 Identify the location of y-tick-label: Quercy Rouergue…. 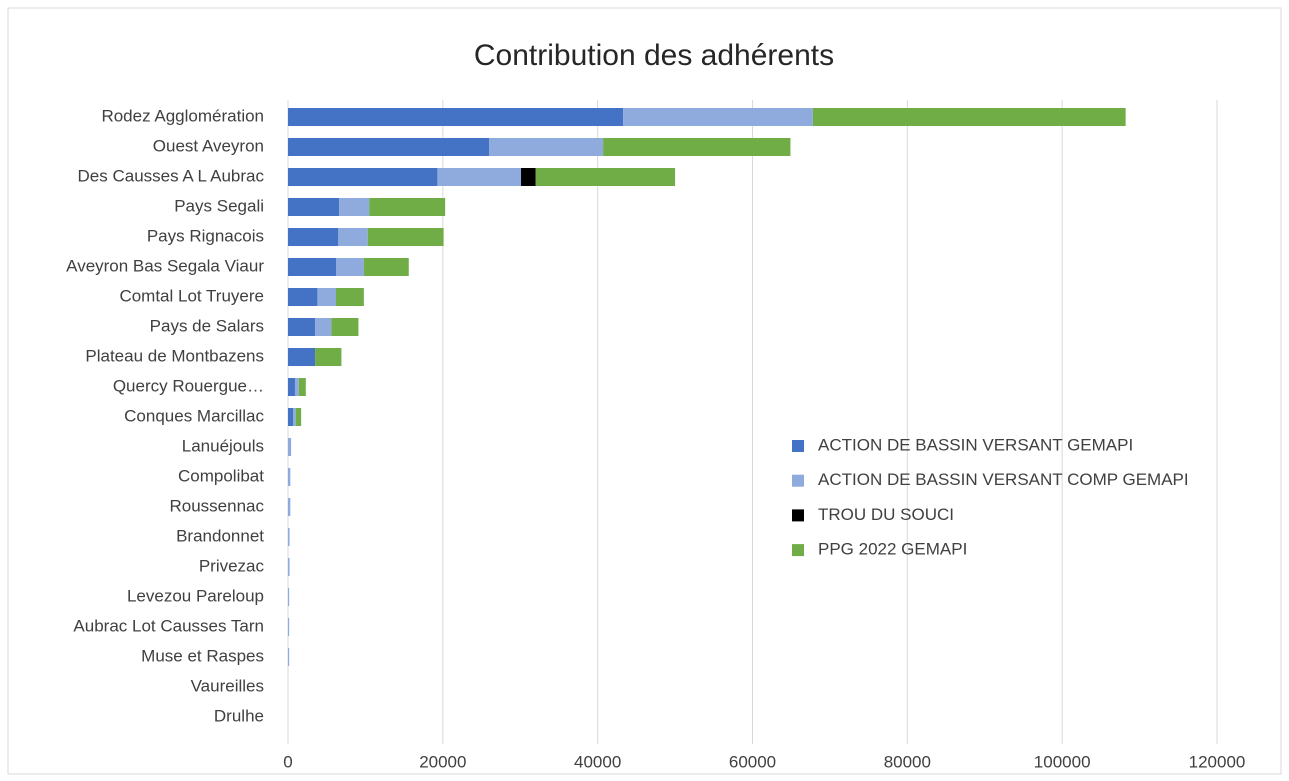
(188, 385).